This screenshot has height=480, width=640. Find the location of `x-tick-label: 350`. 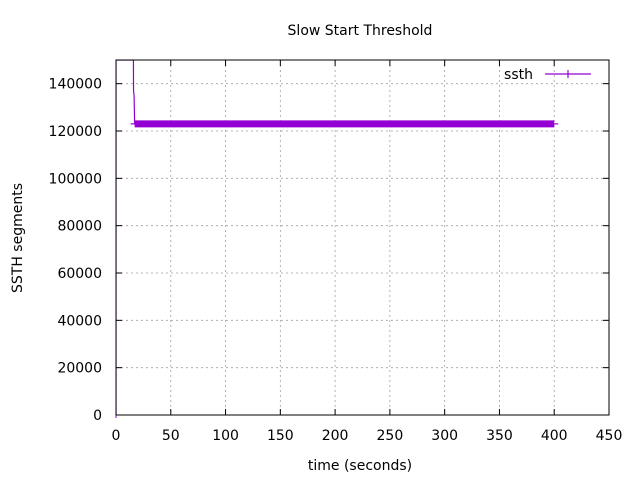

x-tick-label: 350 is located at coordinates (499, 436).